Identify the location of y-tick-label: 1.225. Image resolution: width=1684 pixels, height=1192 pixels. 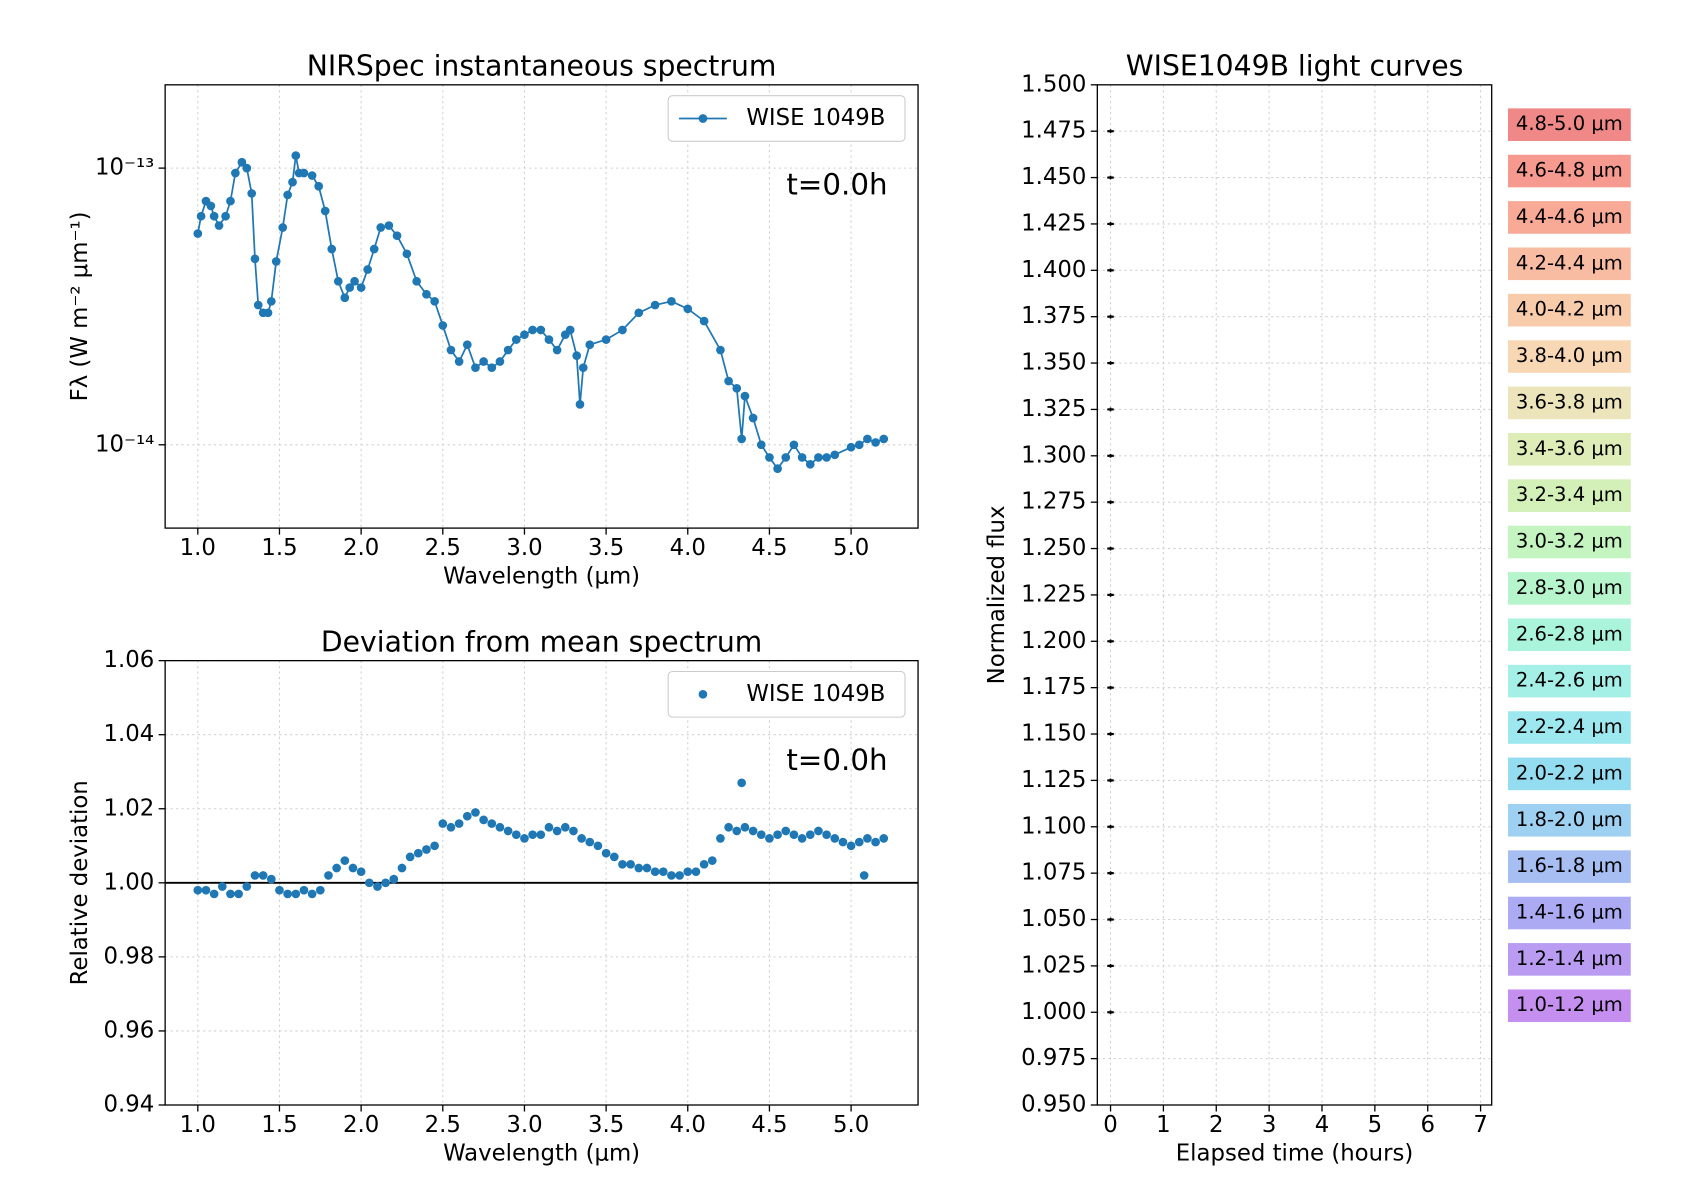
(1053, 594).